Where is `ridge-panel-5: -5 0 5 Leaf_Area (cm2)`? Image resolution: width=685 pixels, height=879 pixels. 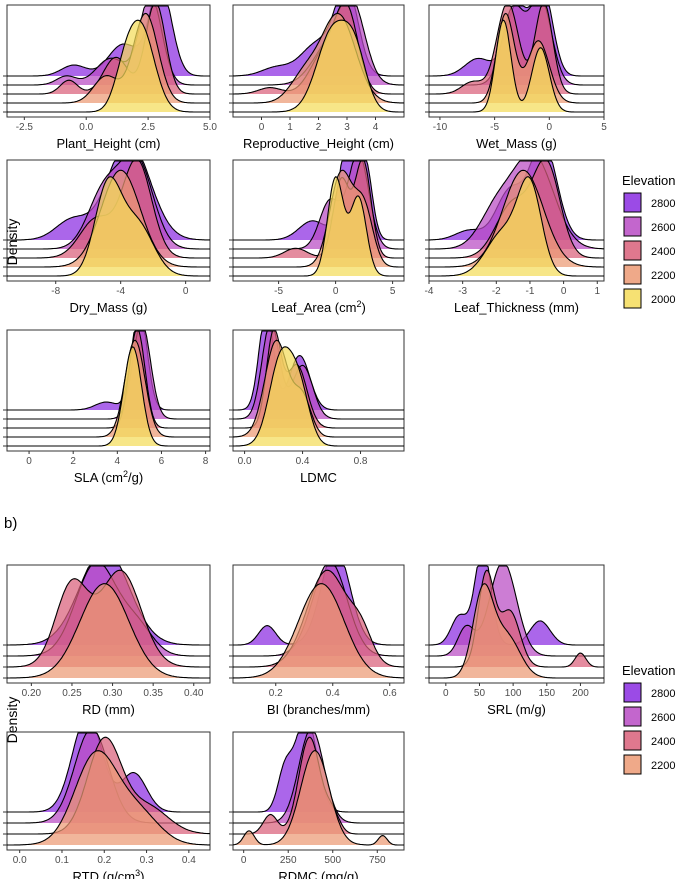
ridge-panel-5: -5 0 5 Leaf_Area (cm2) is located at coordinates (317, 237).